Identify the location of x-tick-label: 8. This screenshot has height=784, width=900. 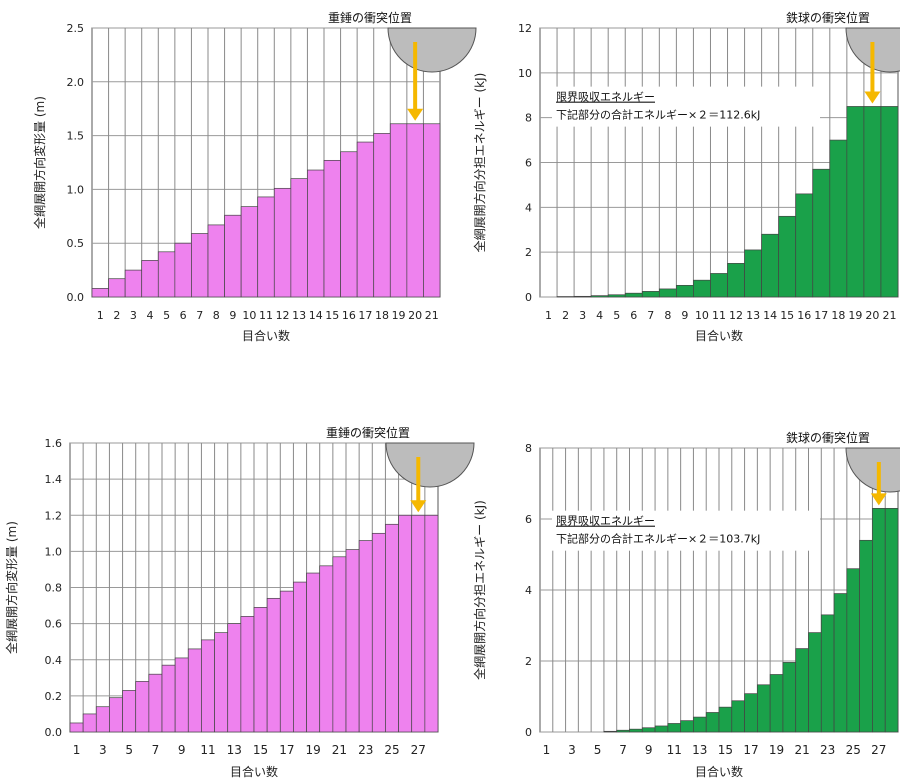
(667, 315).